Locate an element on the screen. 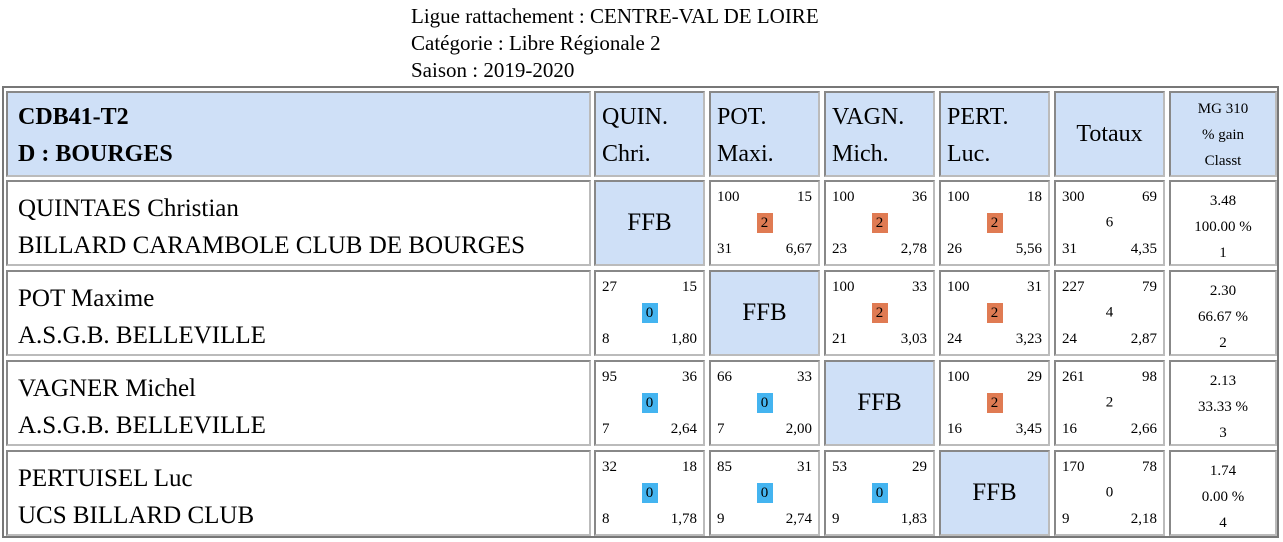 This screenshot has width=1283, height=542. points-scored: 85 is located at coordinates (724, 467).